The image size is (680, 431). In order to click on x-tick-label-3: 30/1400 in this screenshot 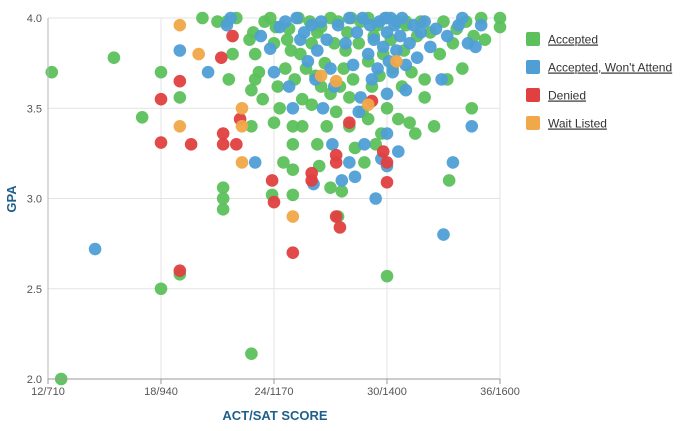, I will do `click(387, 392)`.